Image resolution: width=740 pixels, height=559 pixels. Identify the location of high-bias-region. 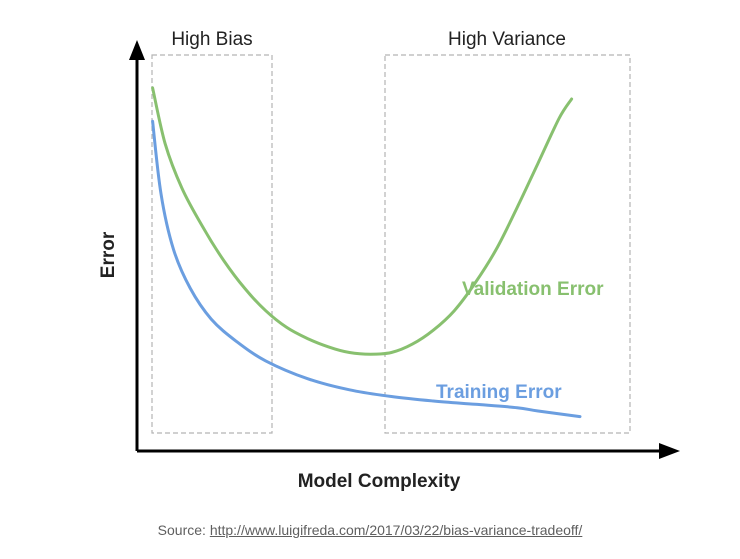
(212, 244).